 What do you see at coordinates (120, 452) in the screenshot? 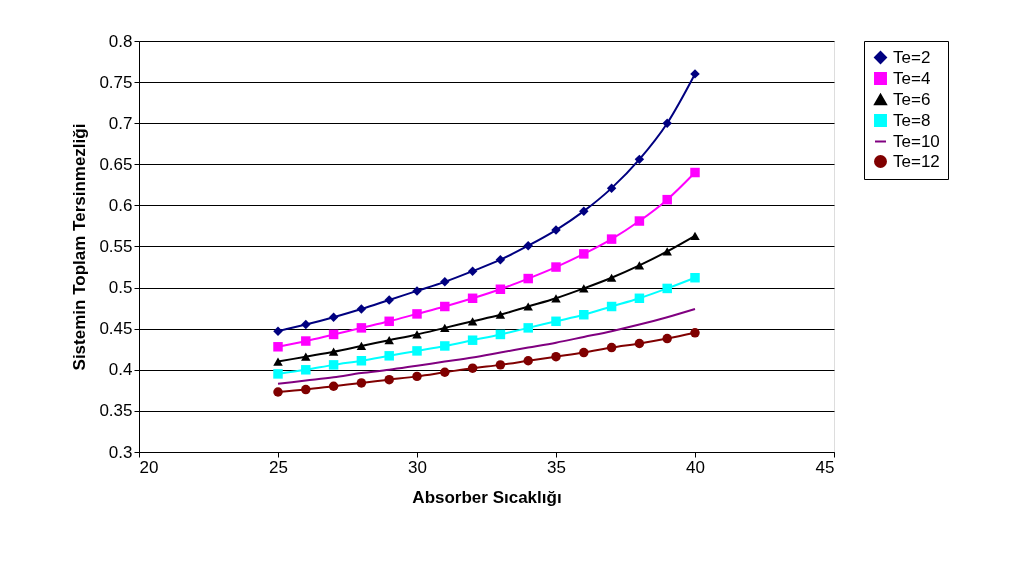
I see `y-tick-label: 0.3` at bounding box center [120, 452].